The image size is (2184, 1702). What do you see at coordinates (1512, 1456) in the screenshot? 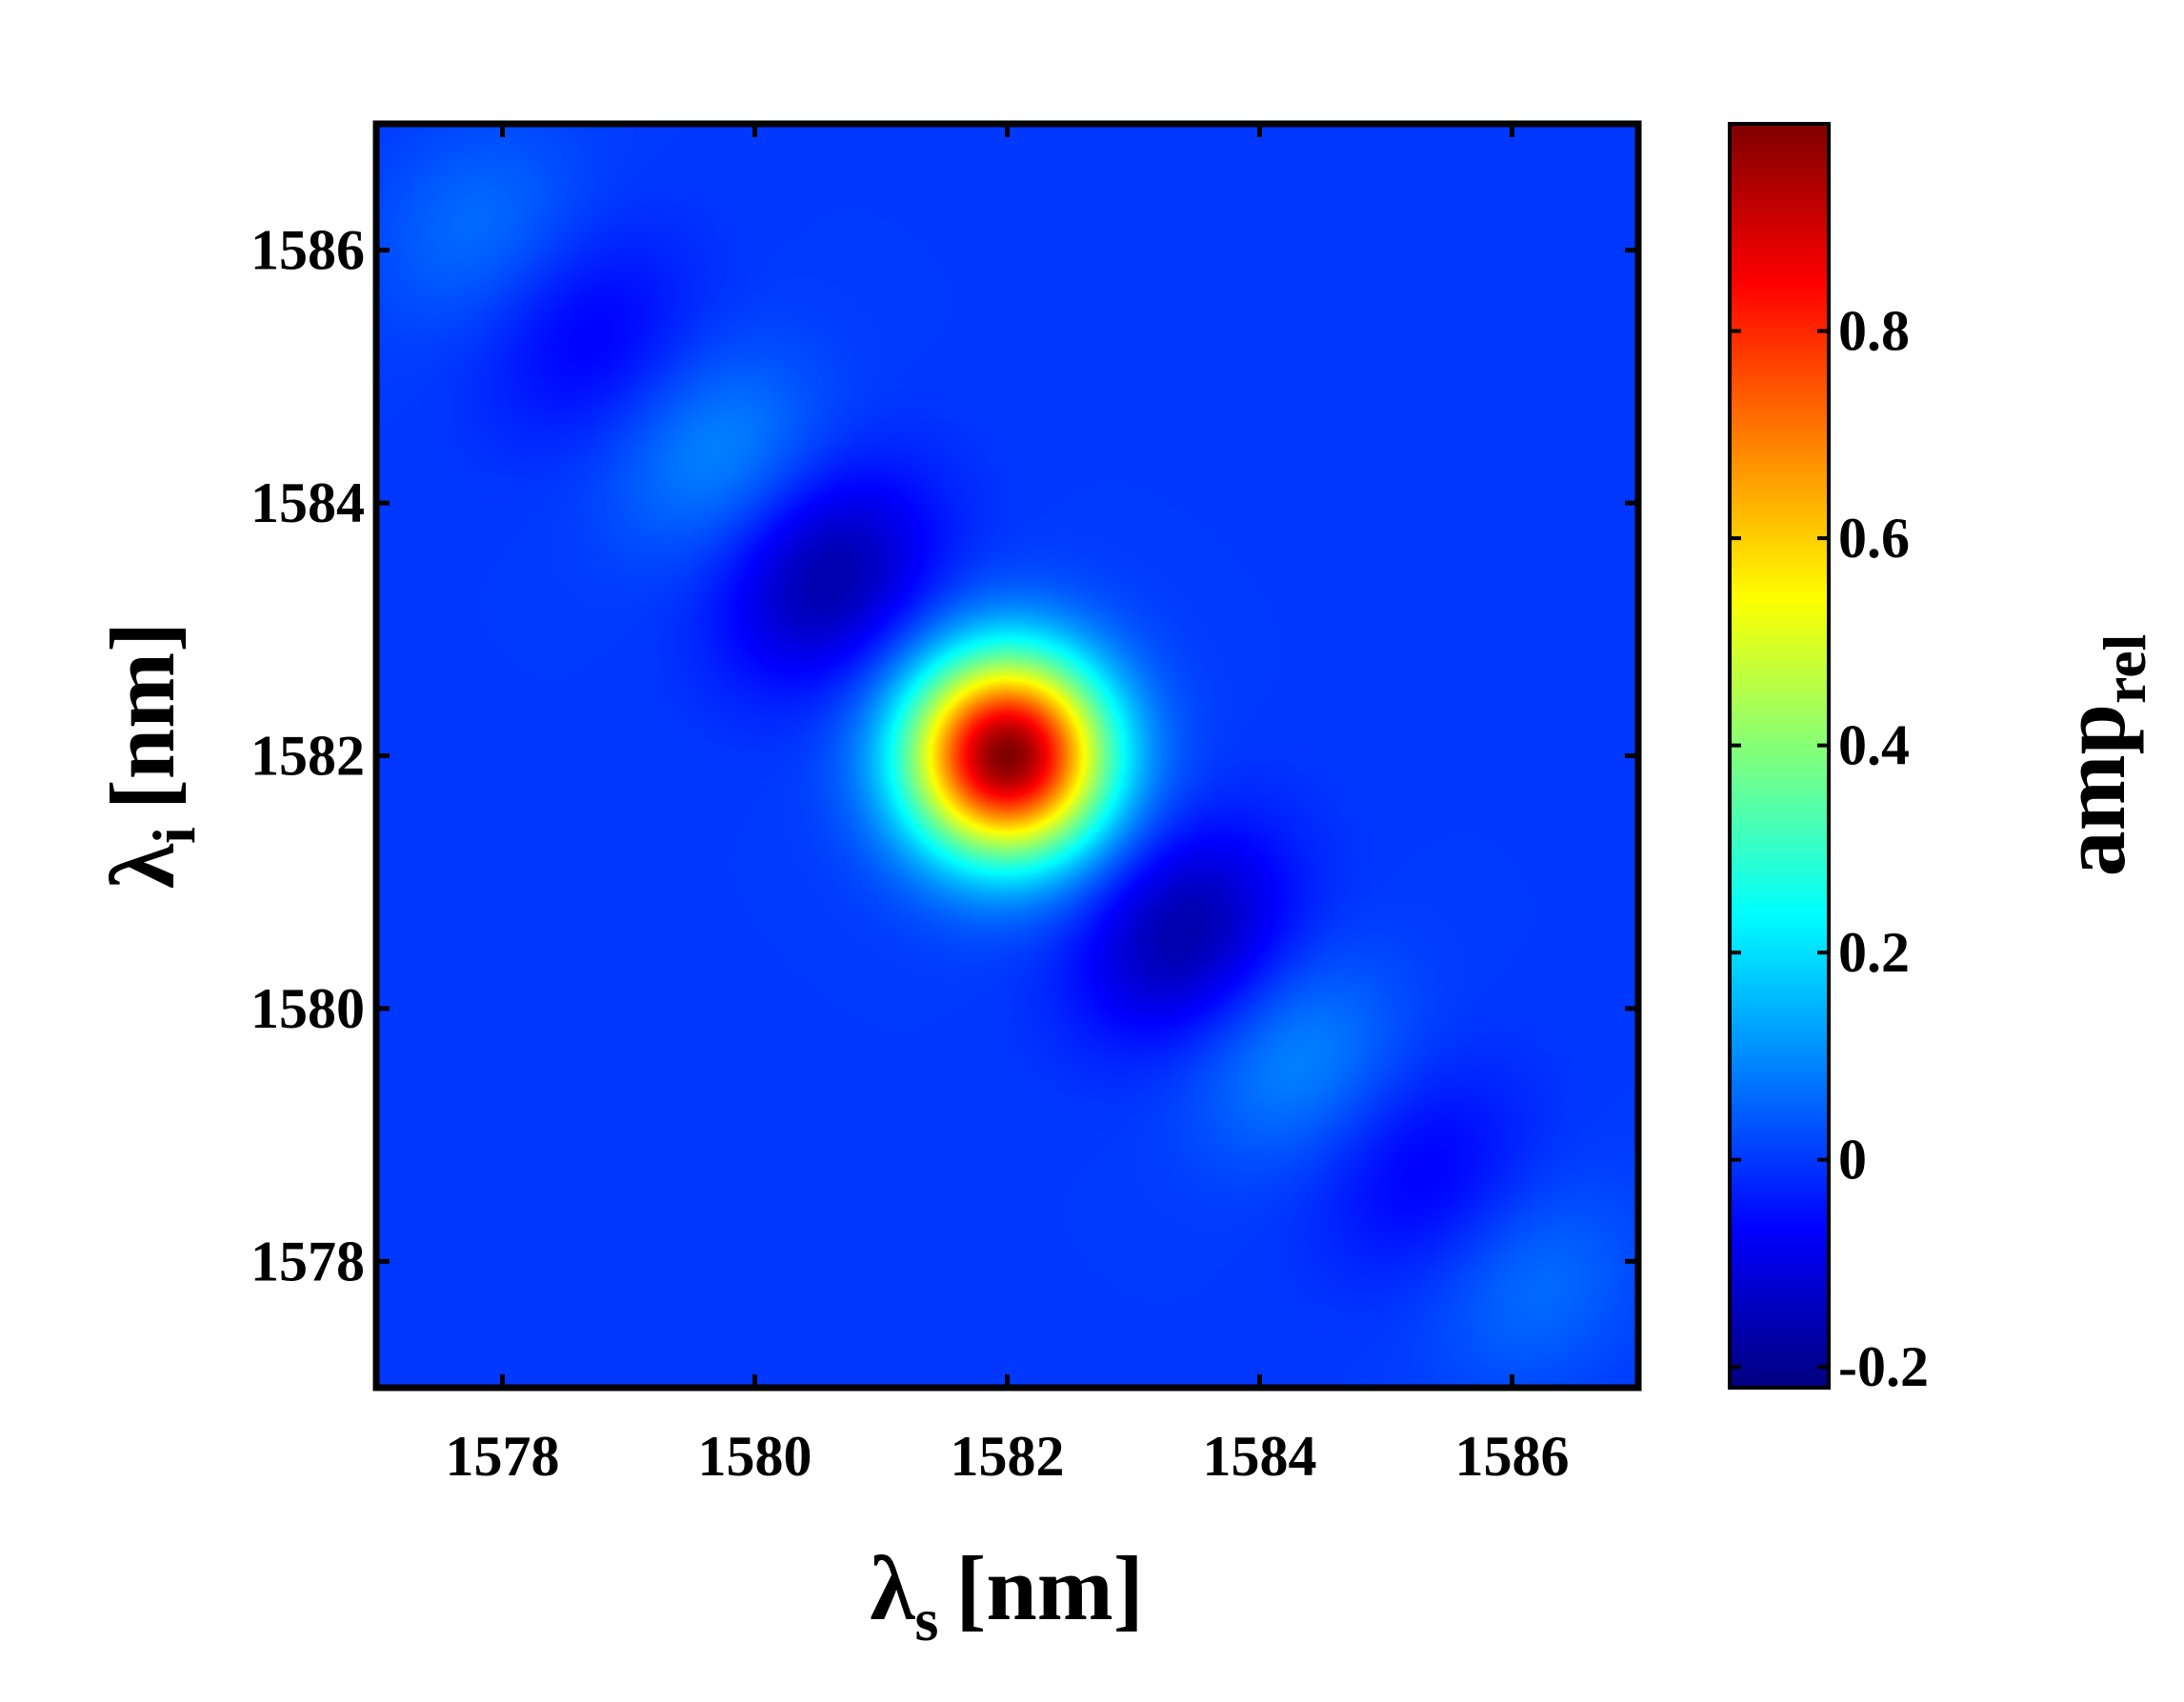
I see `x-tick-label: 1586` at bounding box center [1512, 1456].